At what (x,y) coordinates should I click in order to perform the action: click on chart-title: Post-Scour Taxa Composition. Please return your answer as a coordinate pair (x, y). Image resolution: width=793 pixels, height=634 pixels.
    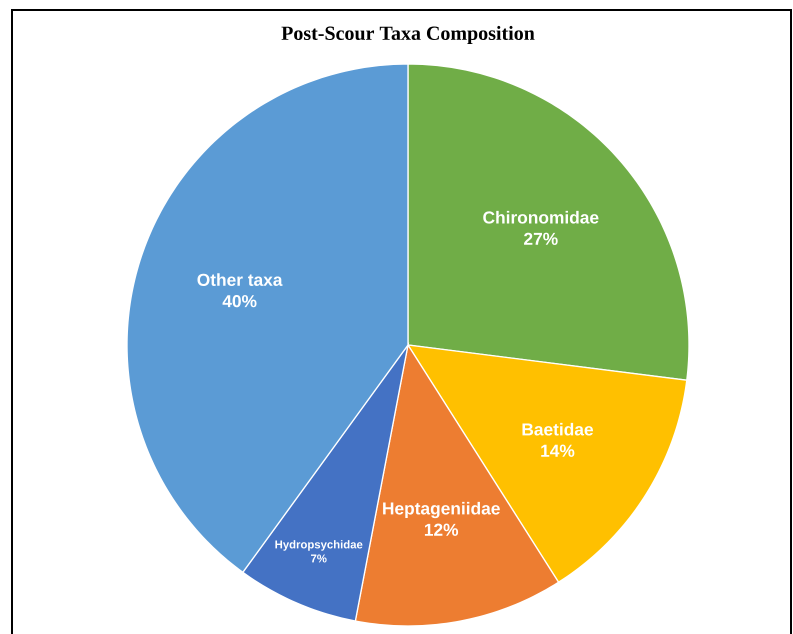
    Looking at the image, I should click on (408, 35).